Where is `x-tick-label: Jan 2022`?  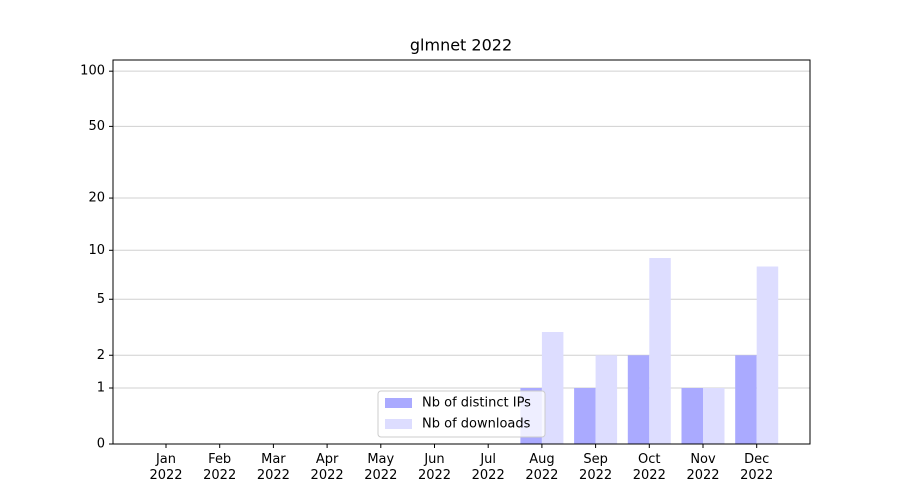
x-tick-label: Jan 2022 is located at coordinates (166, 467).